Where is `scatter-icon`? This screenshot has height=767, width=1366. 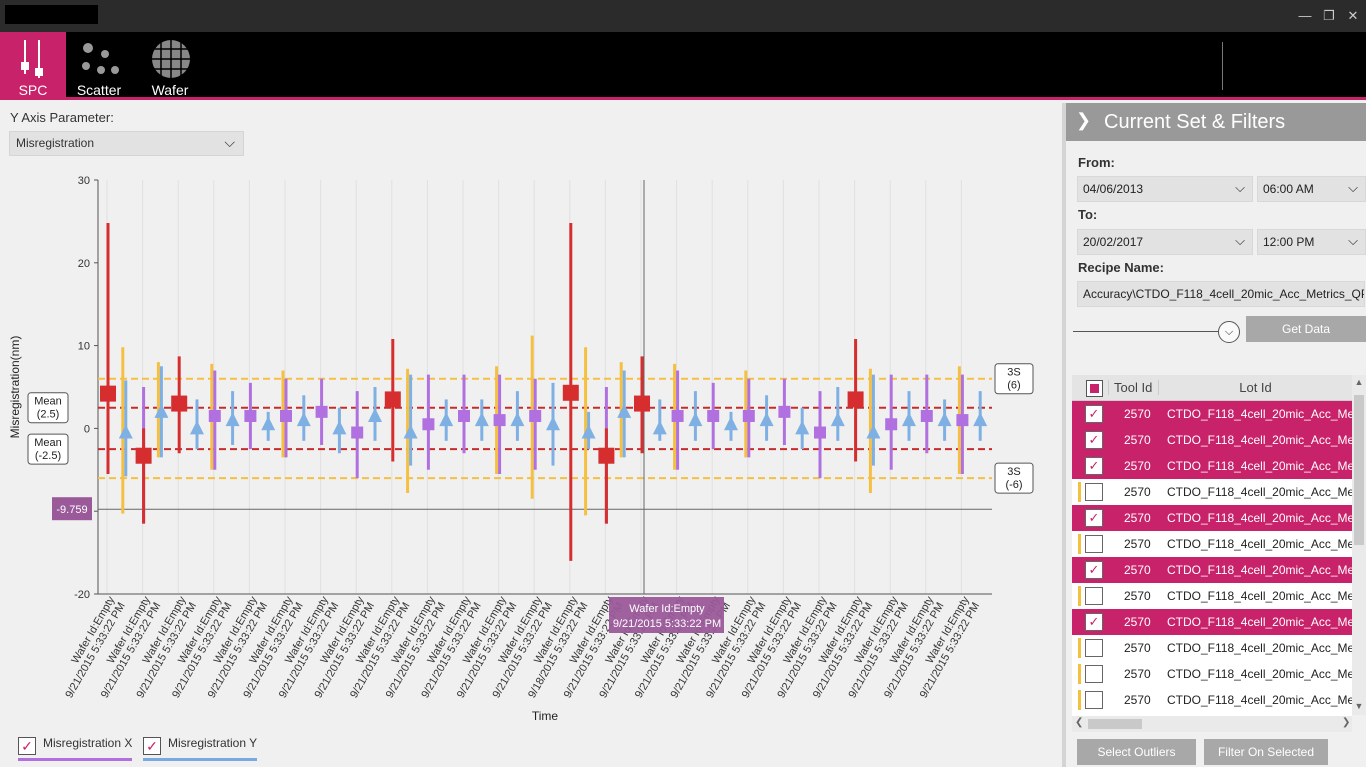
scatter-icon is located at coordinates (100, 58).